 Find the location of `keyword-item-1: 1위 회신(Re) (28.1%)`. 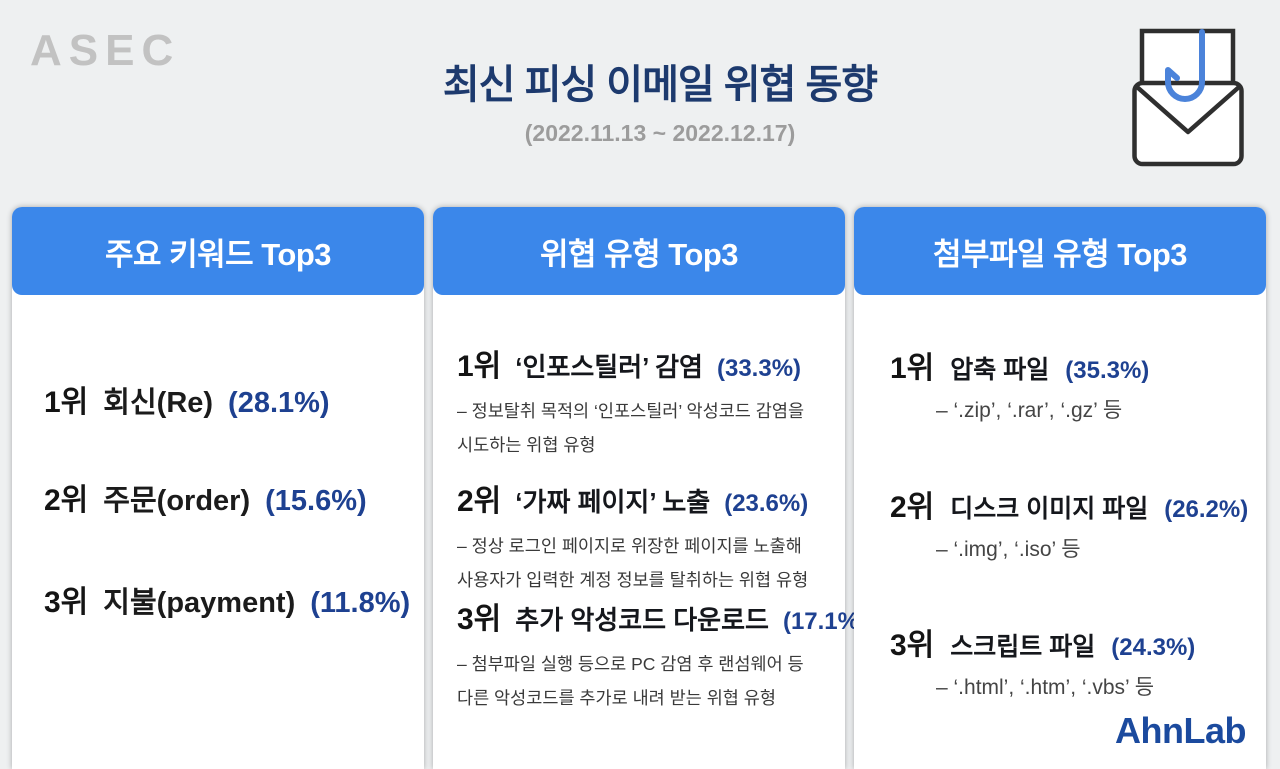

keyword-item-1: 1위 회신(Re) (28.1%) is located at coordinates (229, 399).